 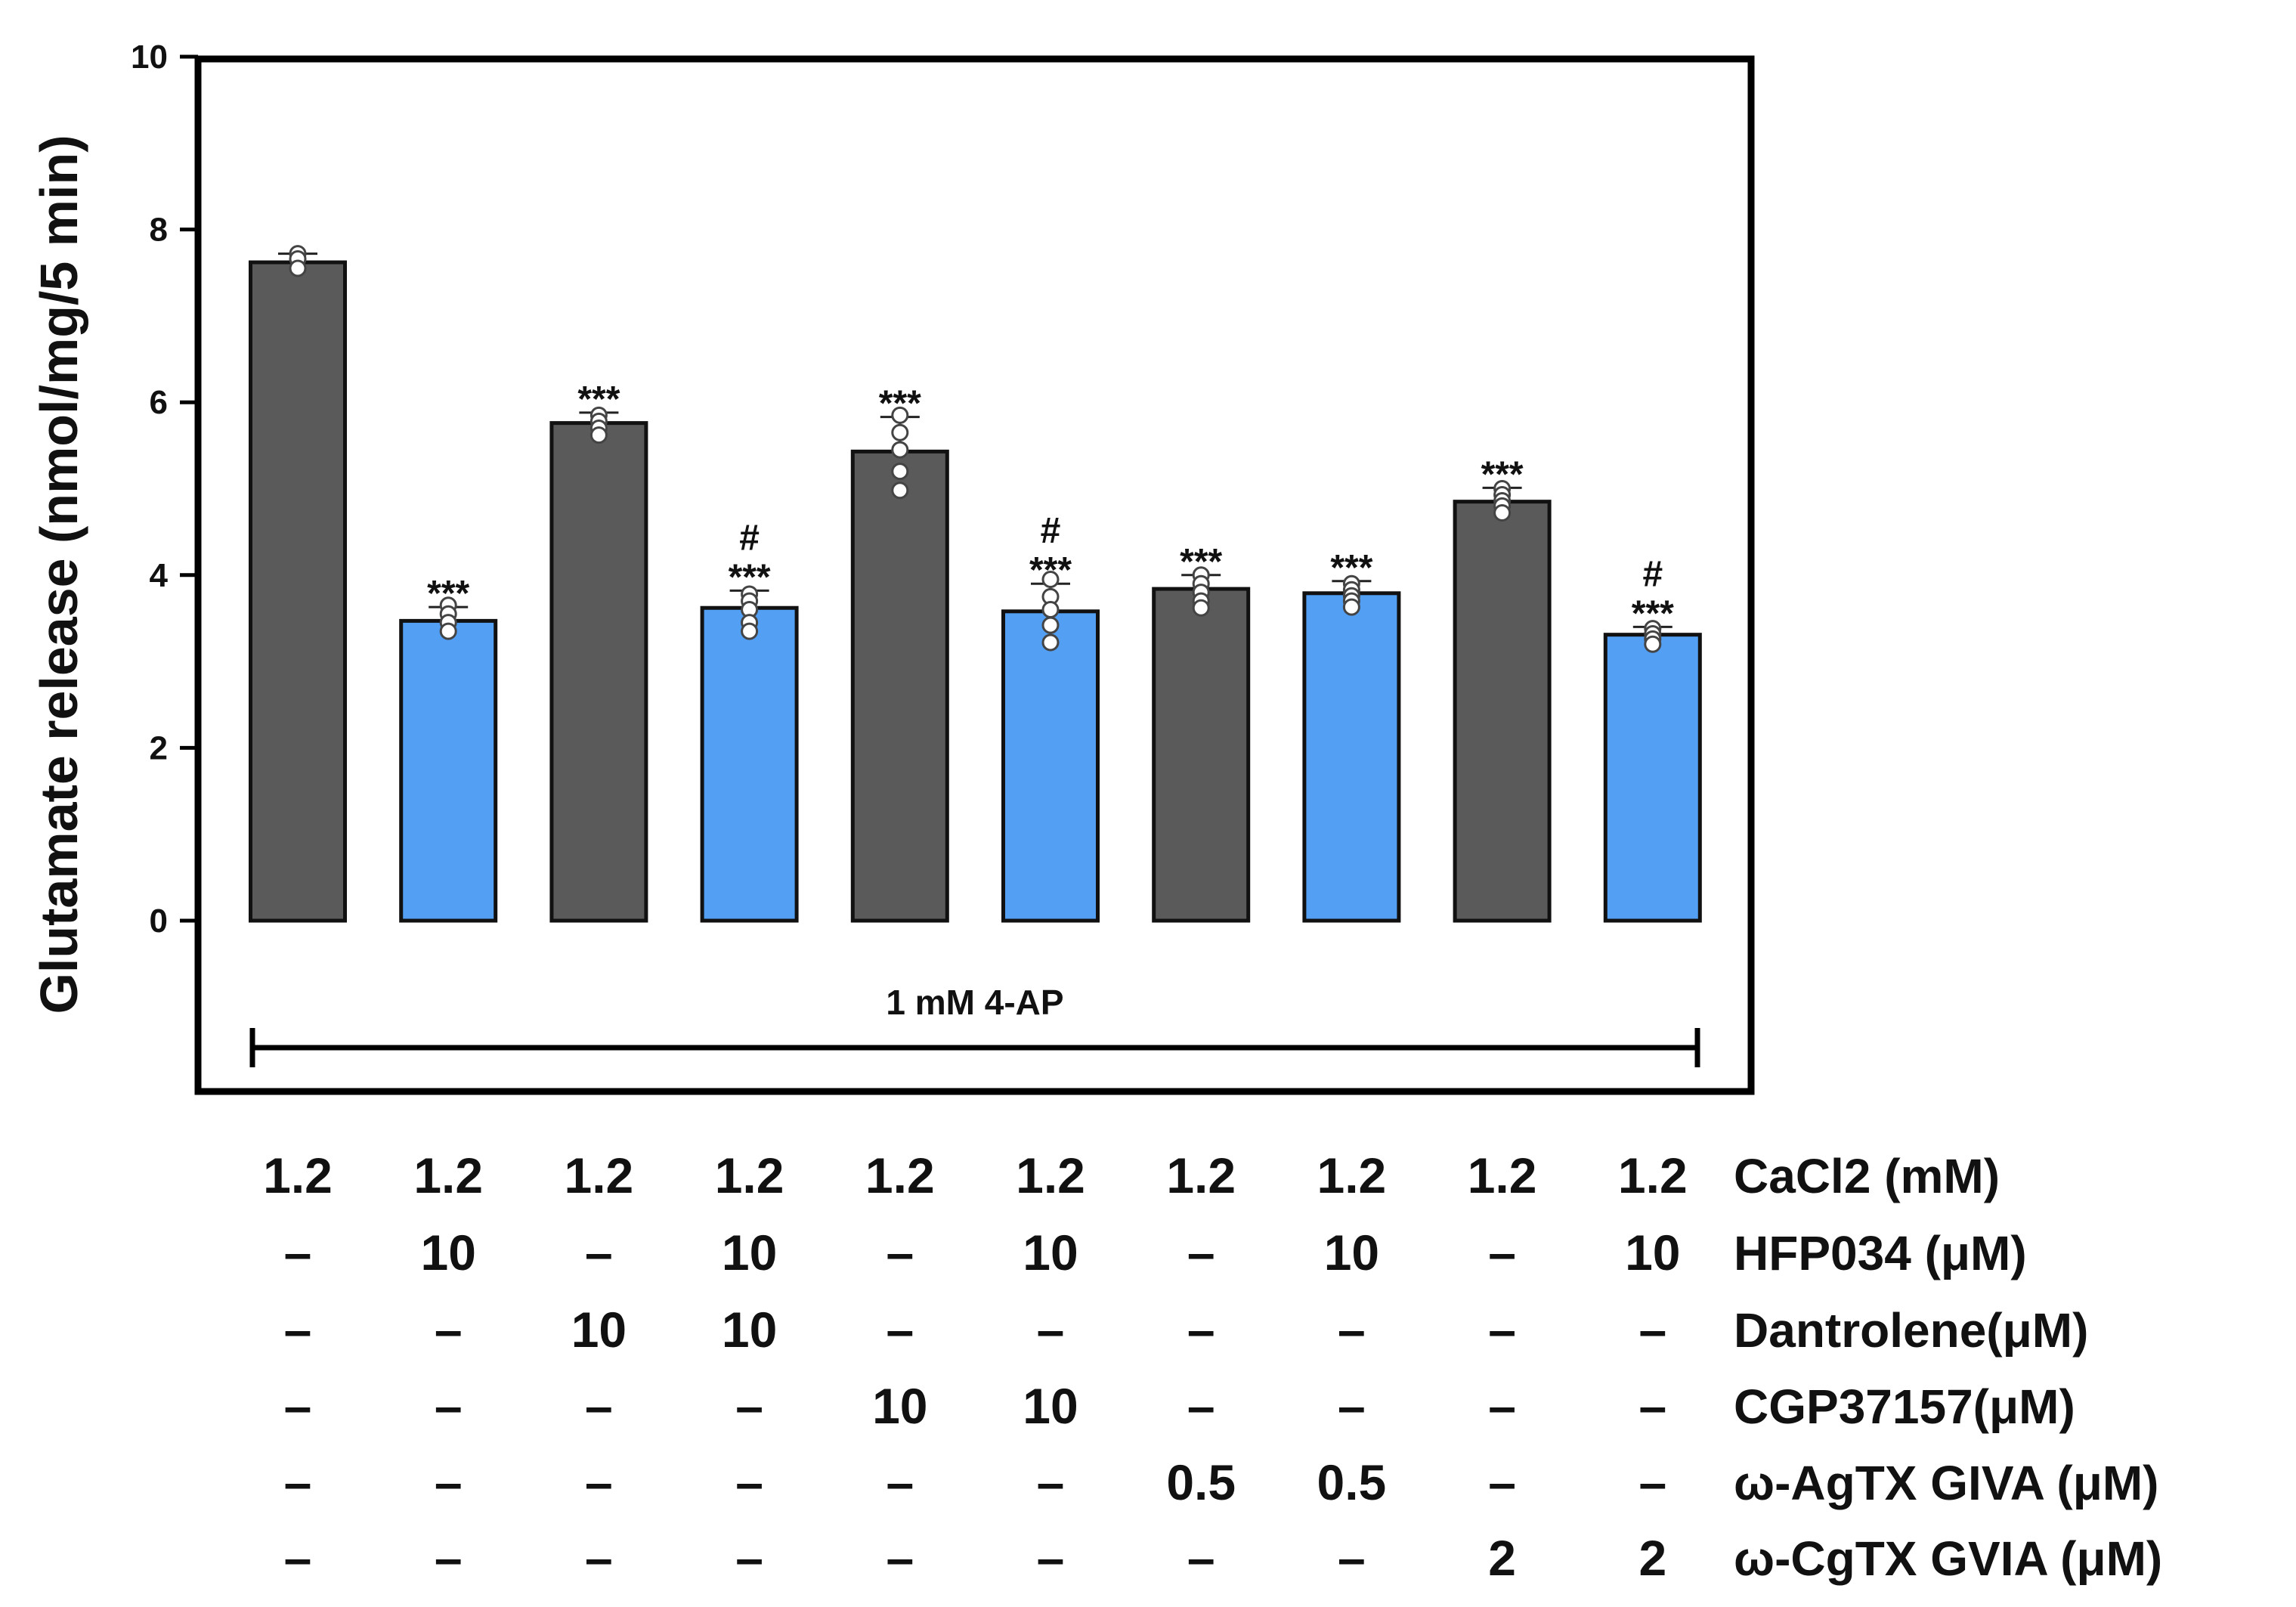 I want to click on condition-label: Dantrolene(μM), so click(x=1911, y=1330).